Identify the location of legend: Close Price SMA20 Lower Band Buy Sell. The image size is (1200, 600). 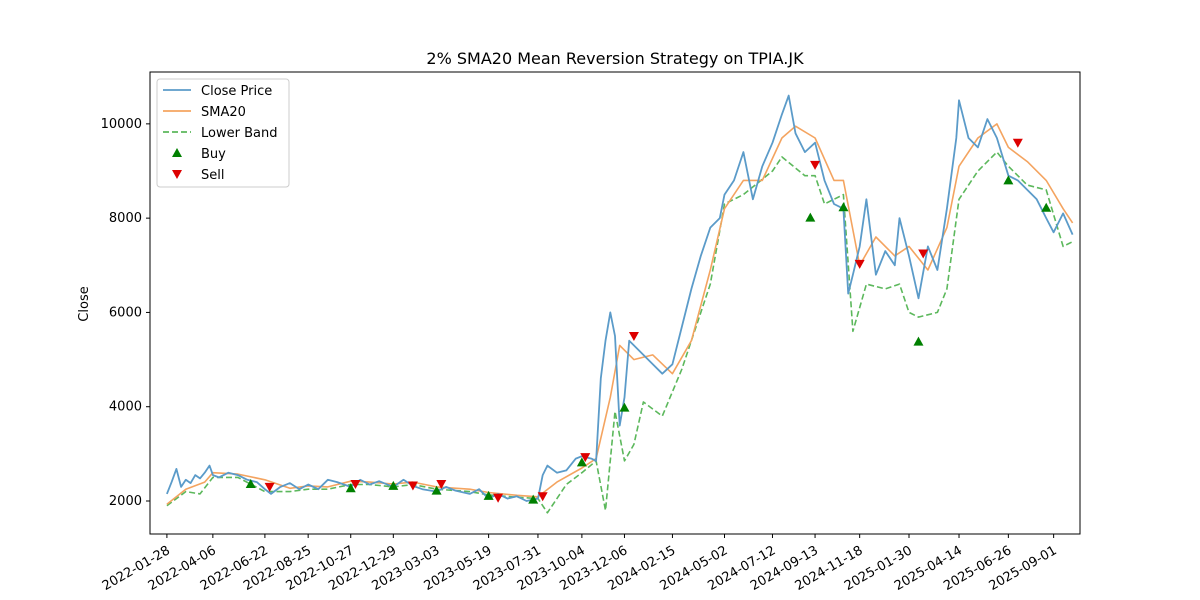
(223, 133).